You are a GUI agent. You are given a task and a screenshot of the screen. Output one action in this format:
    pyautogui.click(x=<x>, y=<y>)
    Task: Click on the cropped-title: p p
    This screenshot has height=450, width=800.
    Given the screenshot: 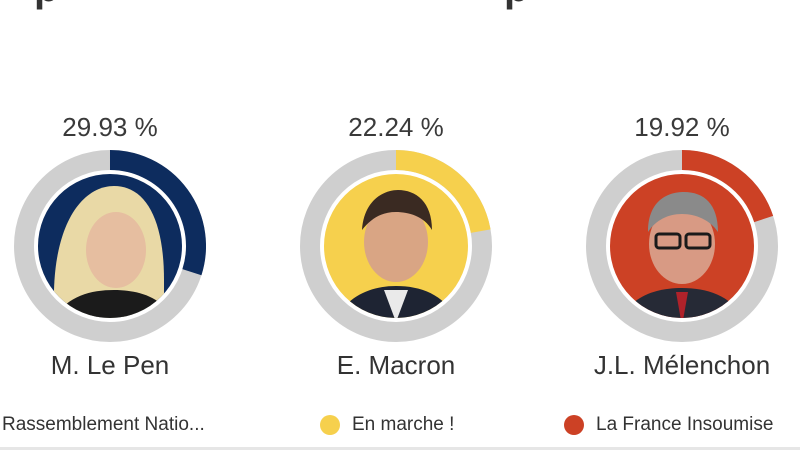 What is the action you would take?
    pyautogui.click(x=400, y=5)
    